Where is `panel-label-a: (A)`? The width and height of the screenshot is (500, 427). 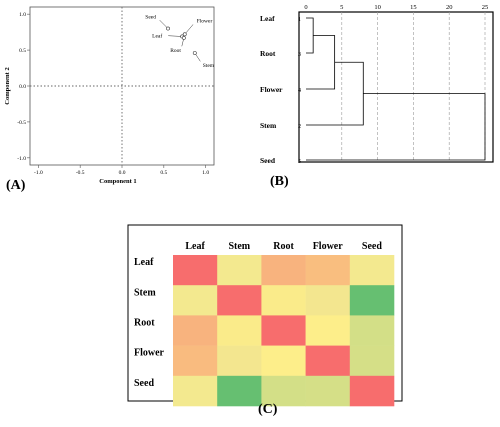 panel-label-a: (A) is located at coordinates (16, 185).